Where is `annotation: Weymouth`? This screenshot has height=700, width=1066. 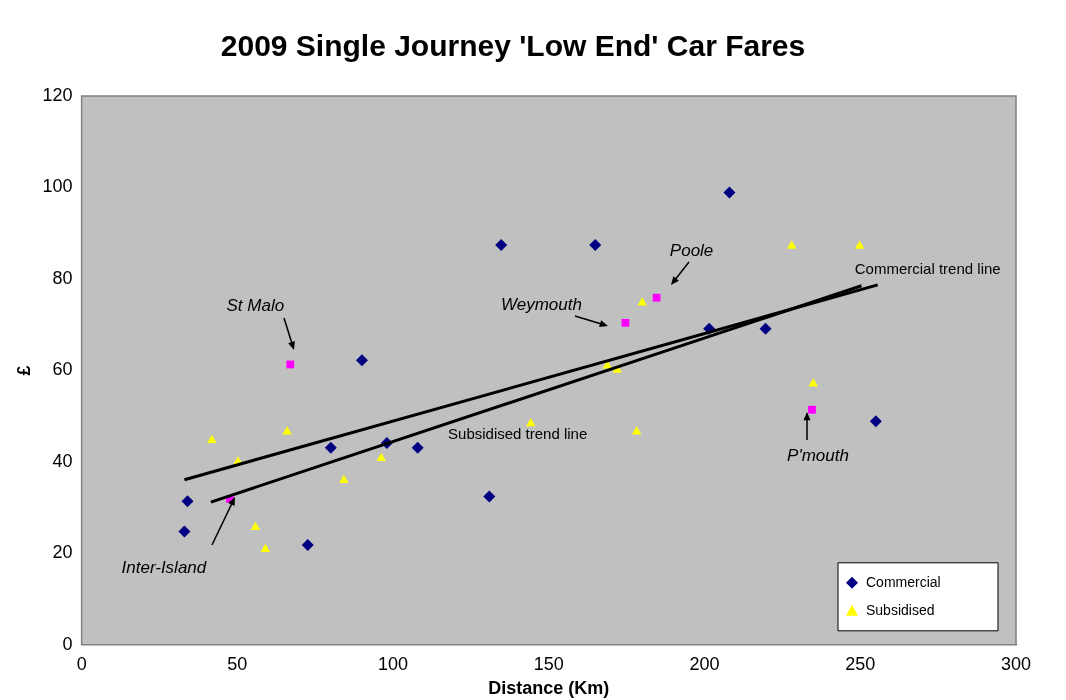
annotation: Weymouth is located at coordinates (541, 304).